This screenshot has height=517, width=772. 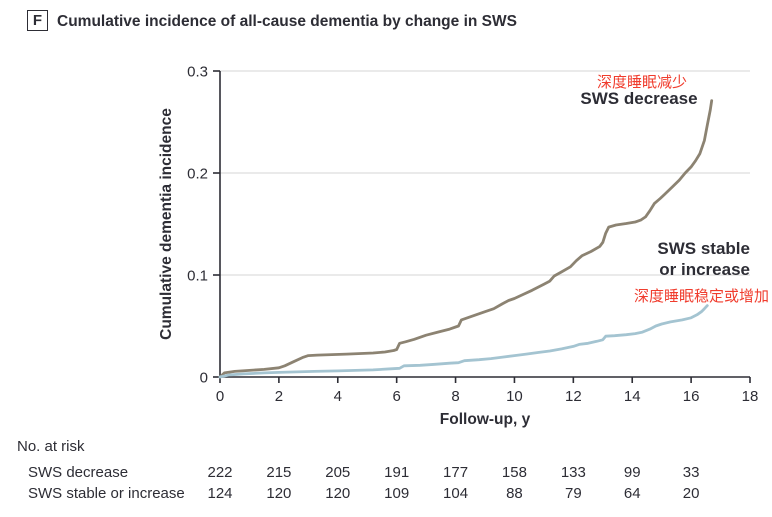 I want to click on risk-row-label-sws-stable: SWS stable or increase, so click(x=106, y=493).